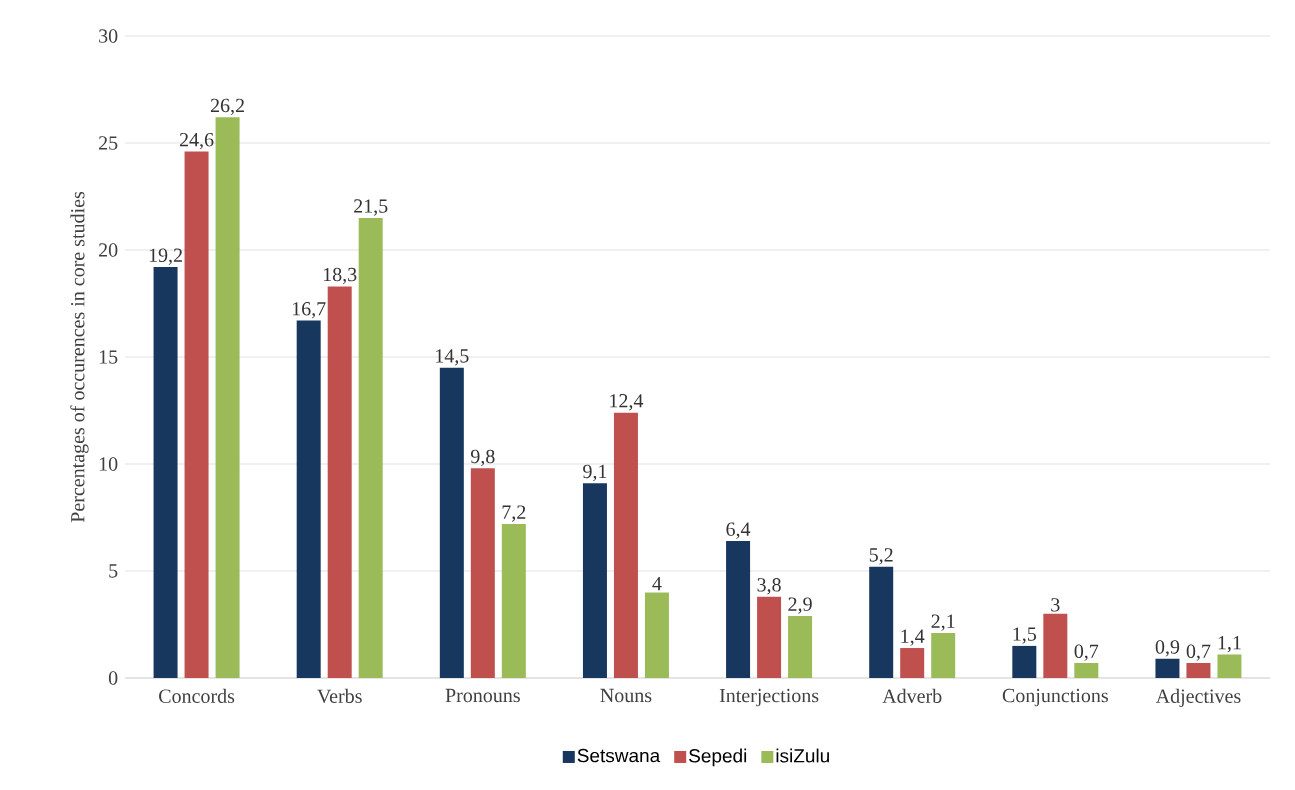 The width and height of the screenshot is (1295, 790). I want to click on data-label: 3, so click(1055, 605).